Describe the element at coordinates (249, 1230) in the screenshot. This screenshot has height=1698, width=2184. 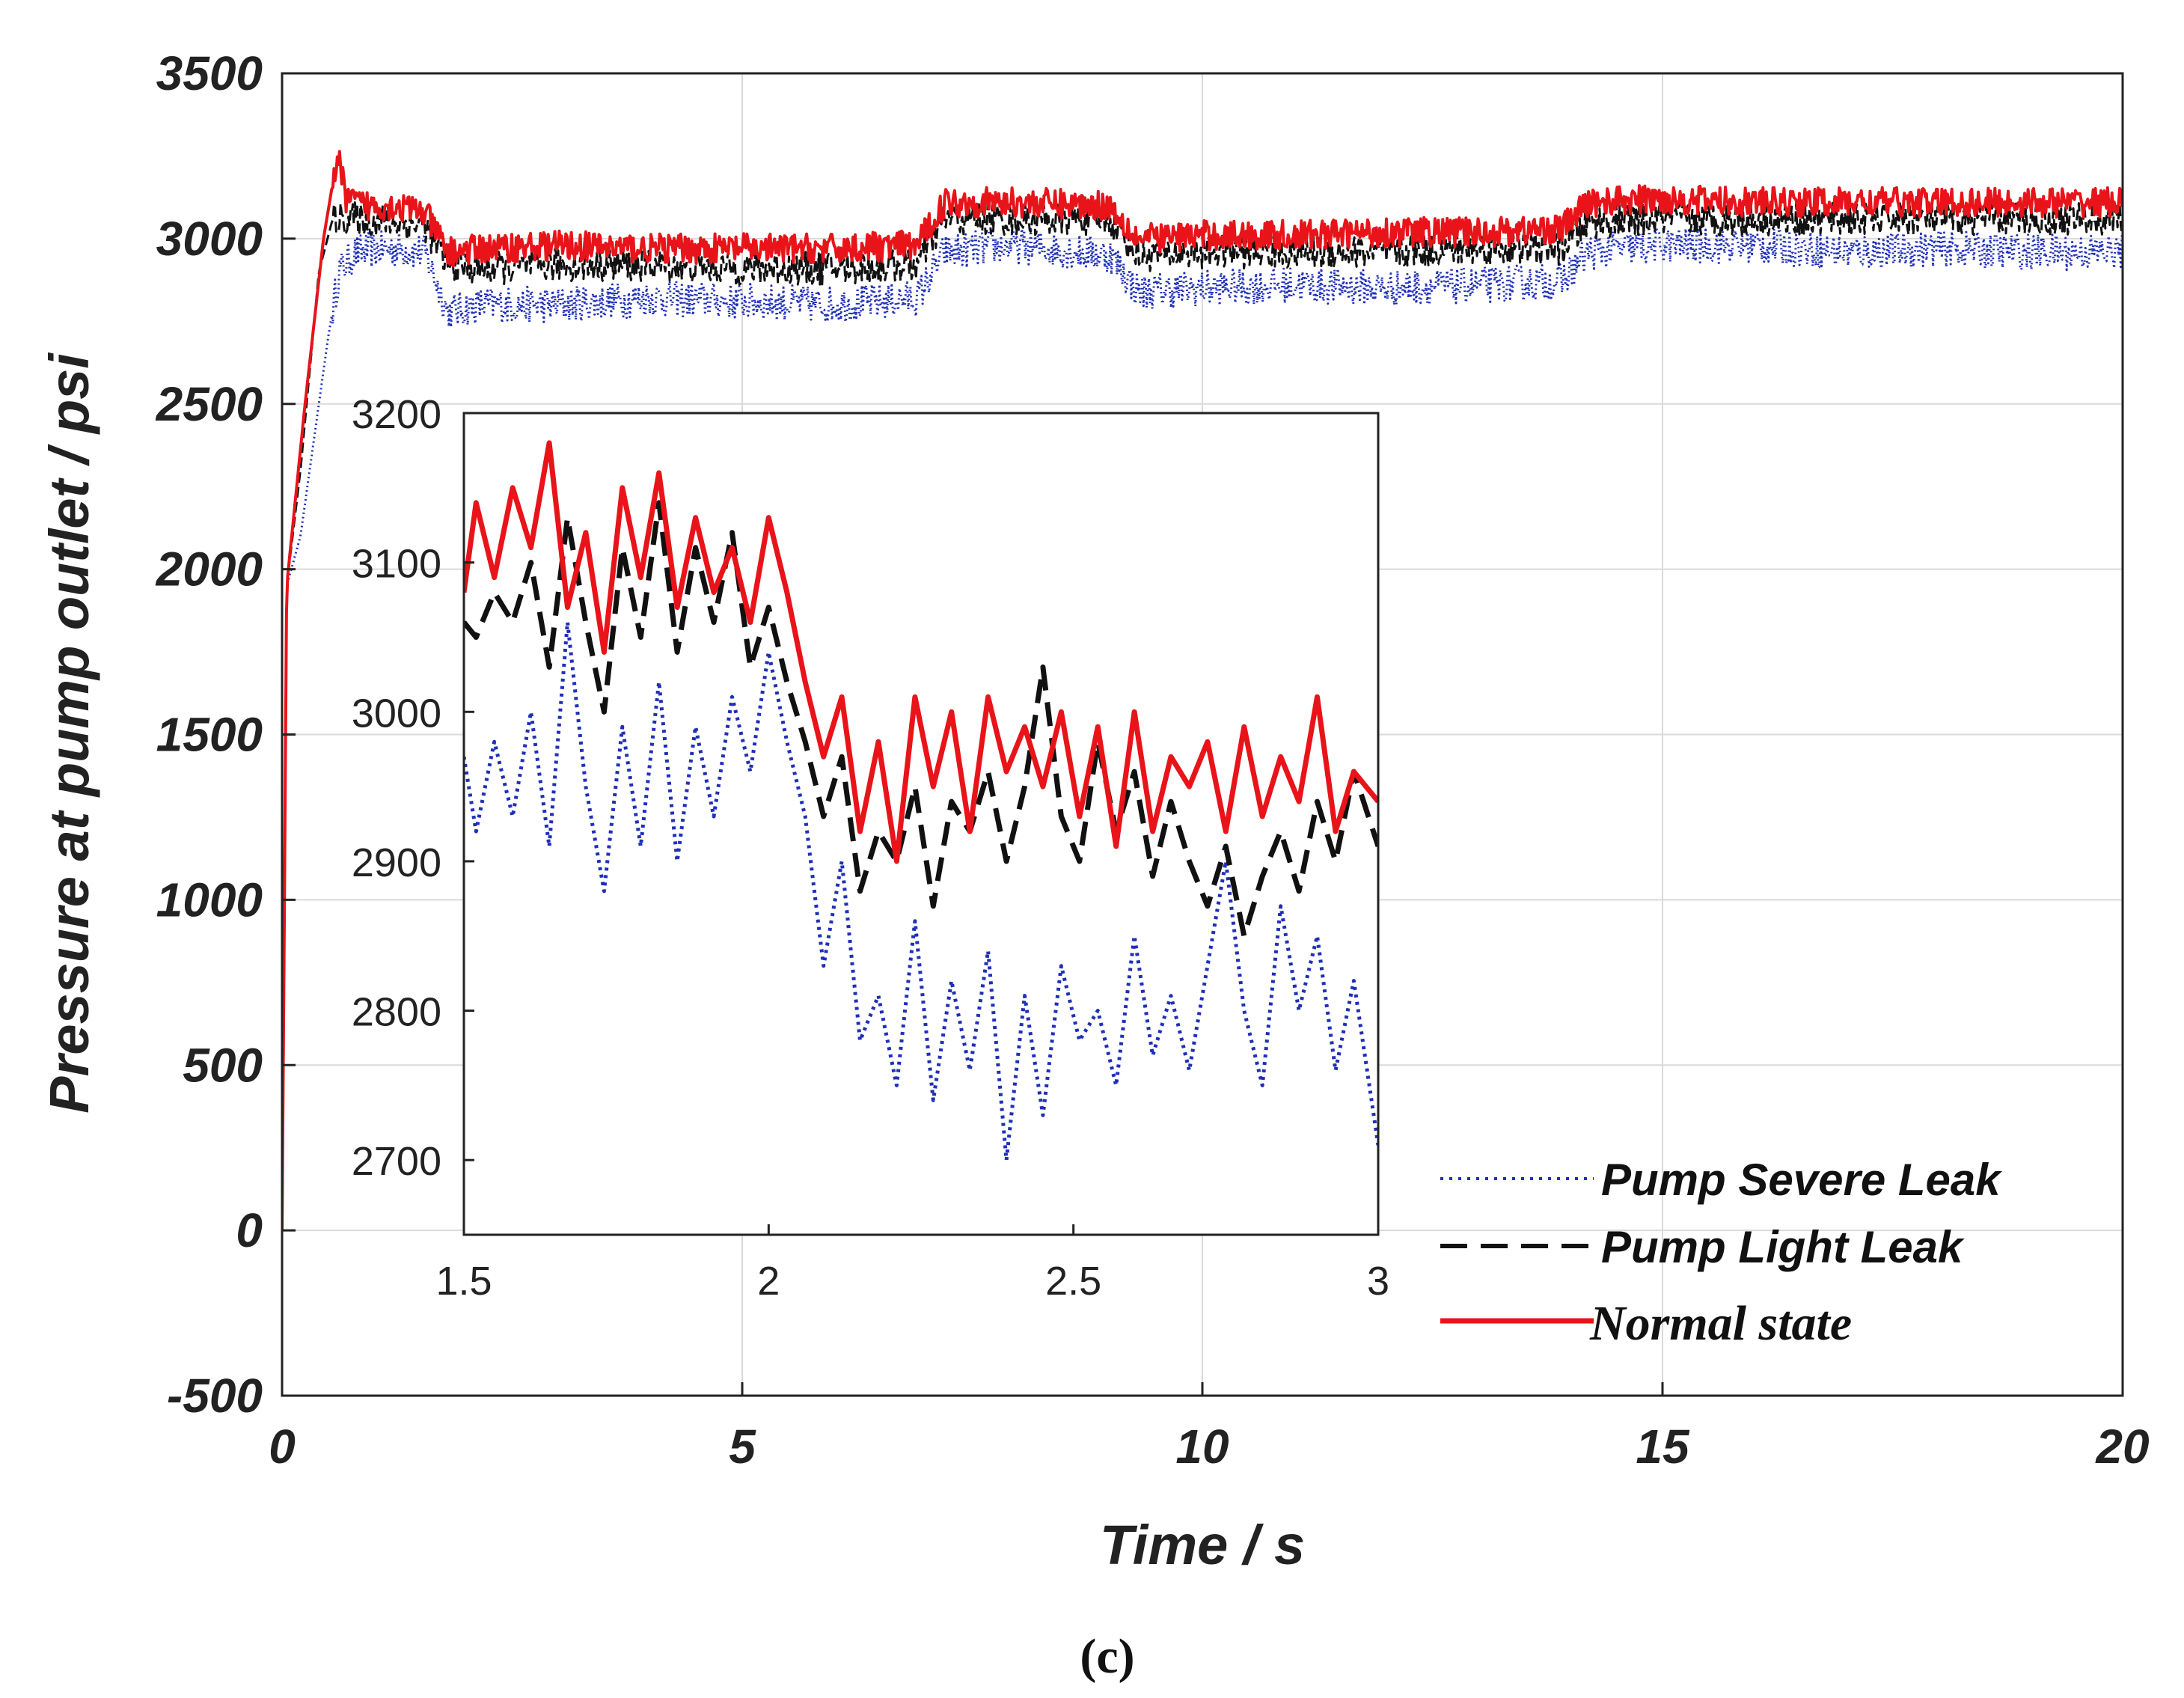
I see `main-y-tick-label: 0` at that location.